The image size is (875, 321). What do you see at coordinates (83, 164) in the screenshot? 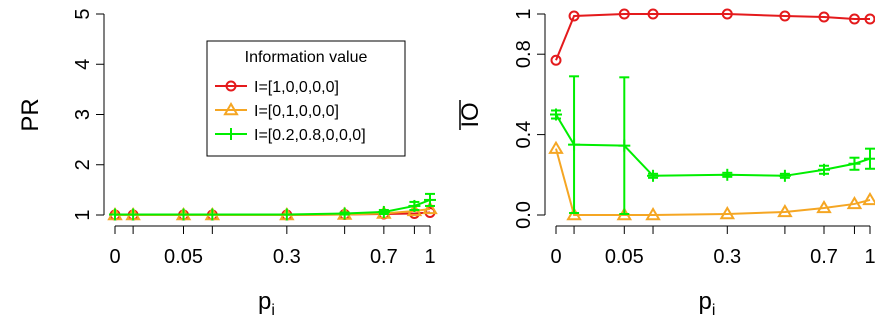
I see `y-tick-label: 2` at bounding box center [83, 164].